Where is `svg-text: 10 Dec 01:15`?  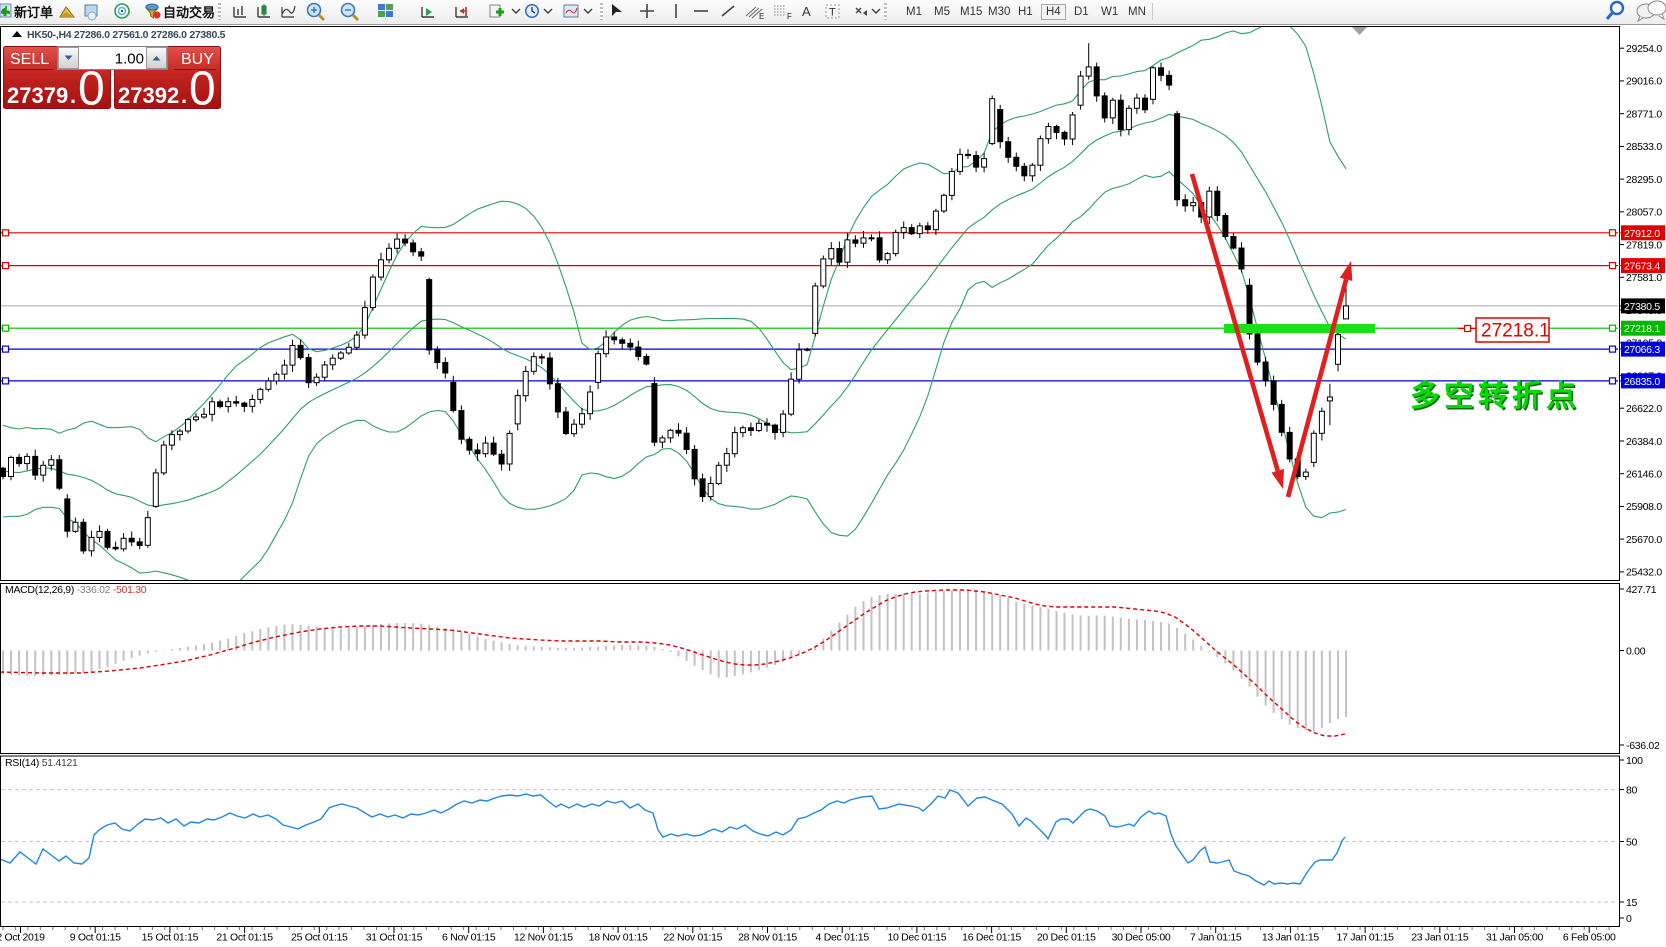
svg-text: 10 Dec 01:15 is located at coordinates (916, 938).